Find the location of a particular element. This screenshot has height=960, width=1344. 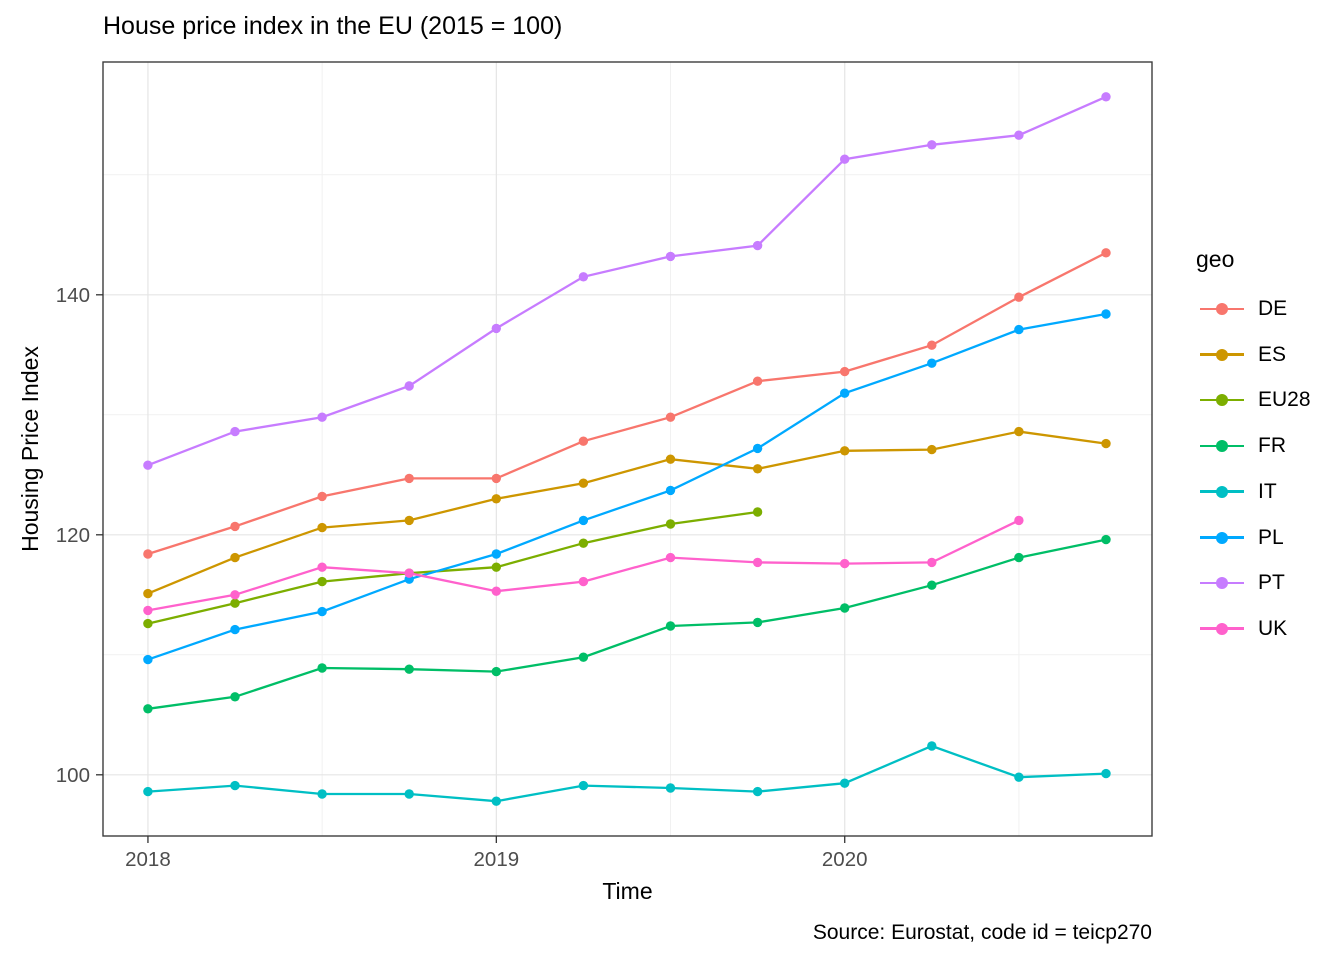

x-axis-title: Time is located at coordinates (627, 891).